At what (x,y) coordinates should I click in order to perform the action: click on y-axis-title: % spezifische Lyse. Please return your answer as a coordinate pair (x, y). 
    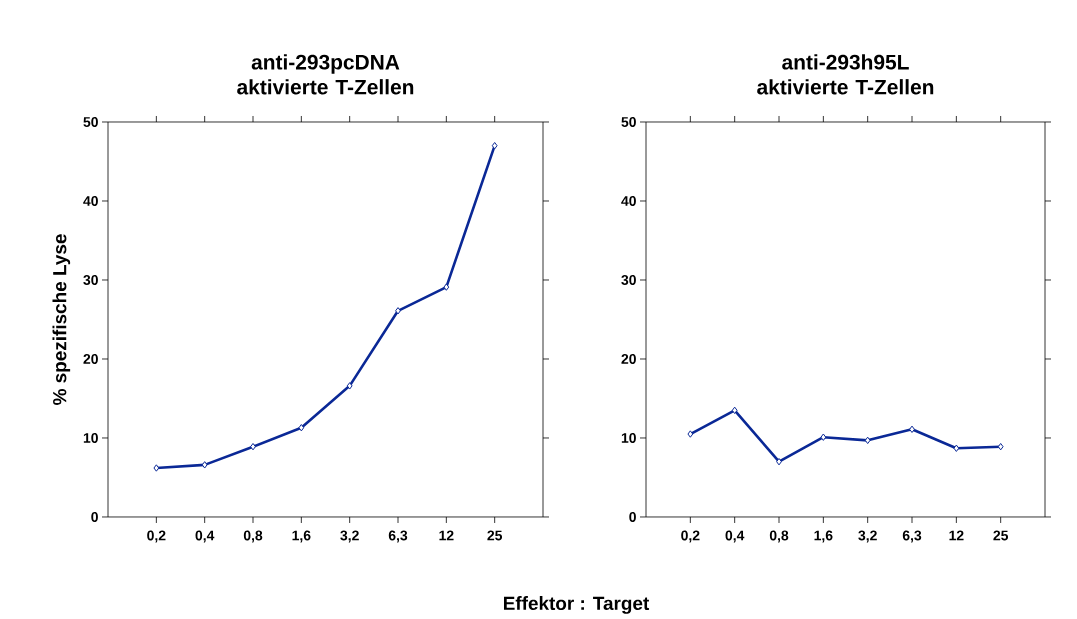
    Looking at the image, I should click on (61, 319).